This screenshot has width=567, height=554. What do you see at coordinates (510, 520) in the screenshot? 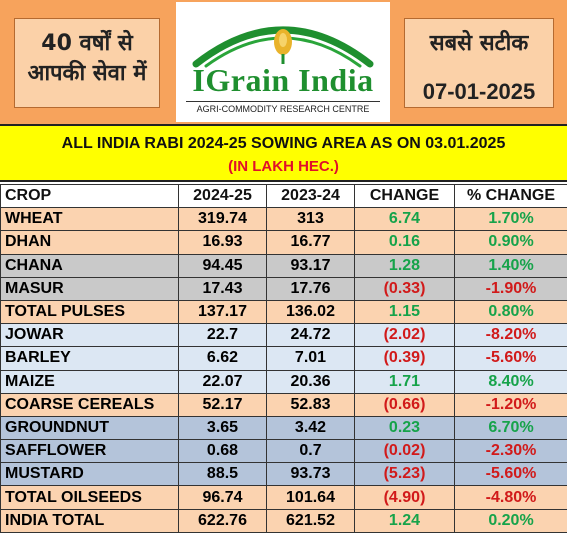
I see `pct-change-cell: 0.20%` at bounding box center [510, 520].